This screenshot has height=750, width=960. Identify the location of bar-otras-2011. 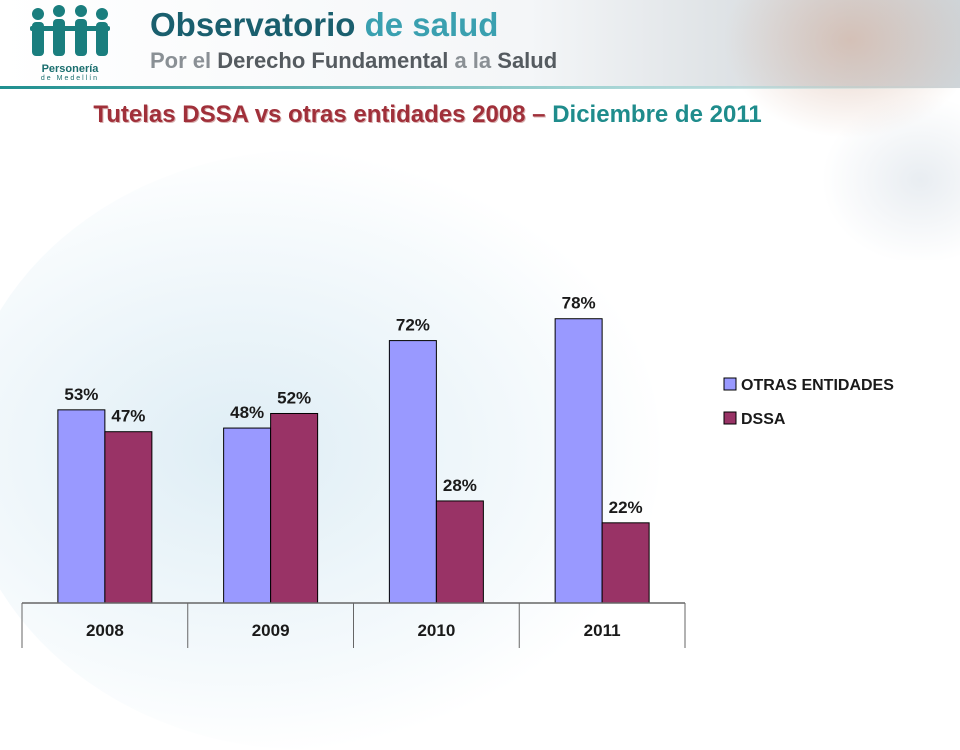
(578, 461).